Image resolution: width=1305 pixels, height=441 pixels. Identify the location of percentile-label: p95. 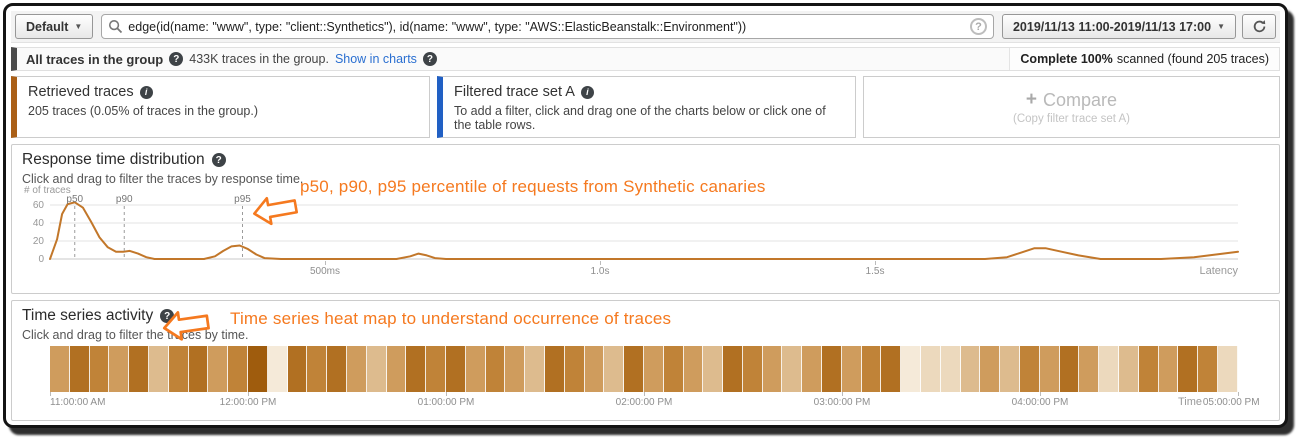
(242, 199).